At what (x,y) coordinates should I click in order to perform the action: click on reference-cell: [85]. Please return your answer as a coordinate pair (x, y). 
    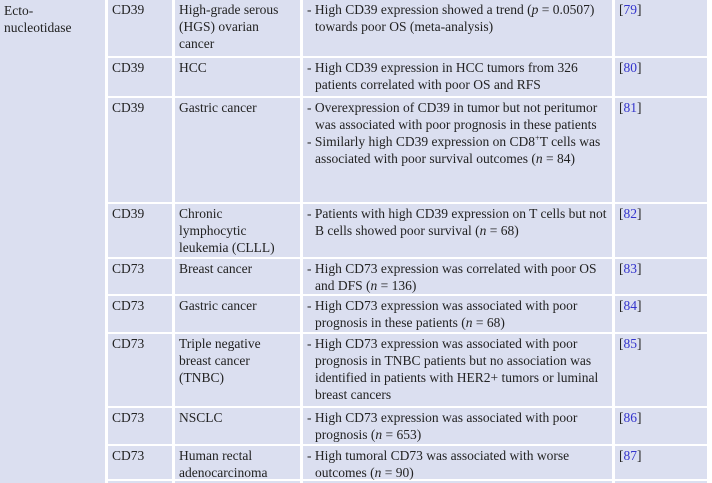
    Looking at the image, I should click on (661, 370).